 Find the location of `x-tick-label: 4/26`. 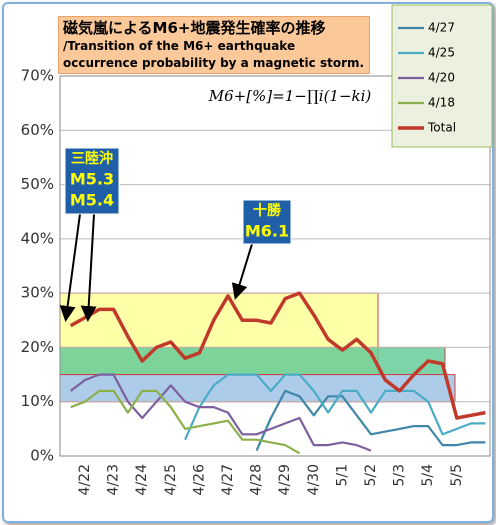

x-tick-label: 4/26 is located at coordinates (199, 480).